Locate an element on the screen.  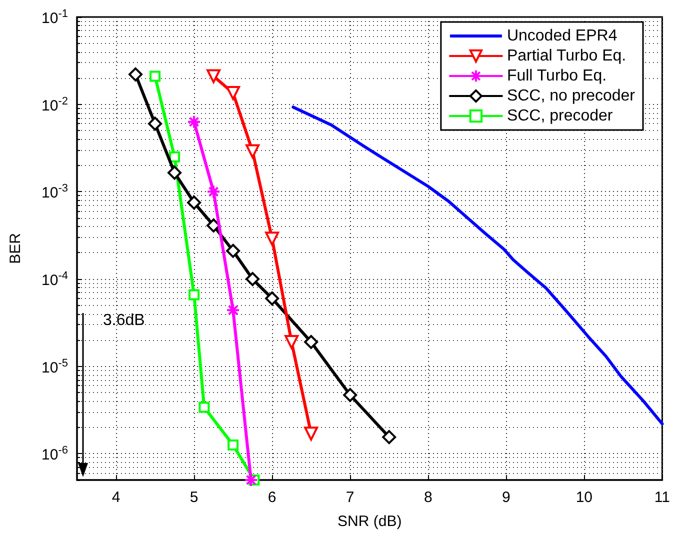
legend-label: Partial Turbo Eq. is located at coordinates (566, 56).